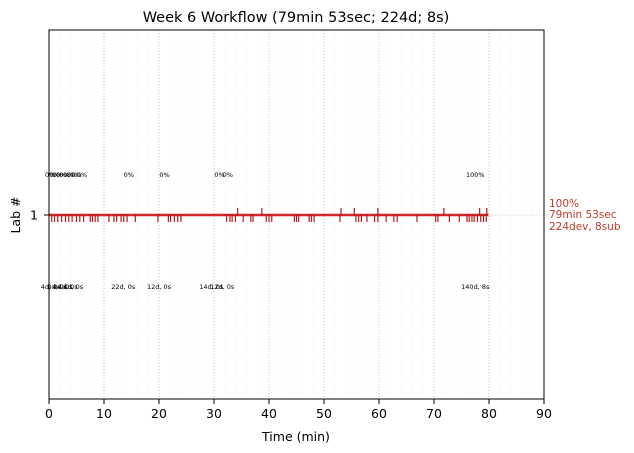 The width and height of the screenshot is (634, 453). What do you see at coordinates (475, 287) in the screenshot?
I see `dev-label: 140d, 8s` at bounding box center [475, 287].